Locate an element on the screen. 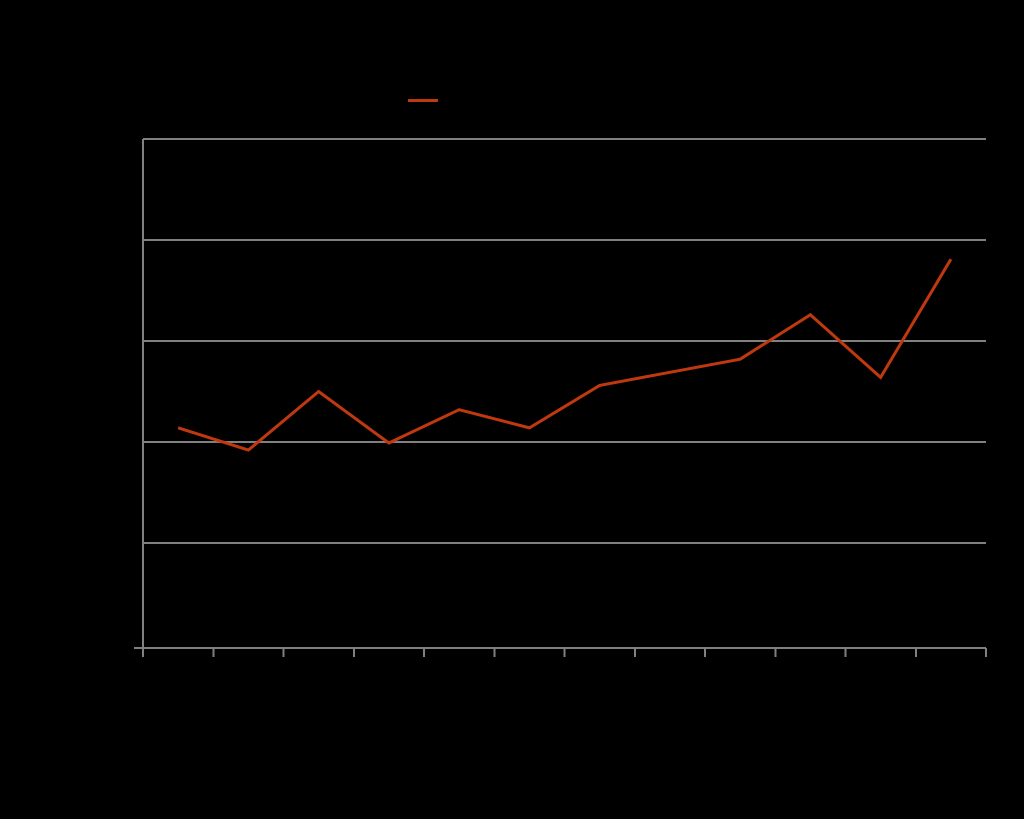 The height and width of the screenshot is (819, 1024). x-axis-ticks is located at coordinates (564, 652).